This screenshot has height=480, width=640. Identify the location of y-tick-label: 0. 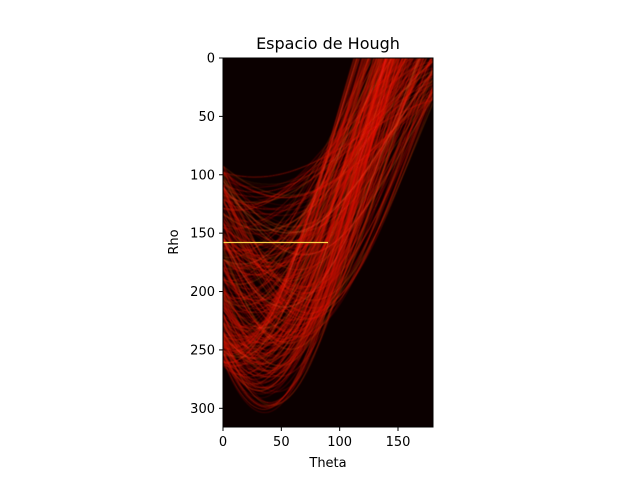
(211, 59).